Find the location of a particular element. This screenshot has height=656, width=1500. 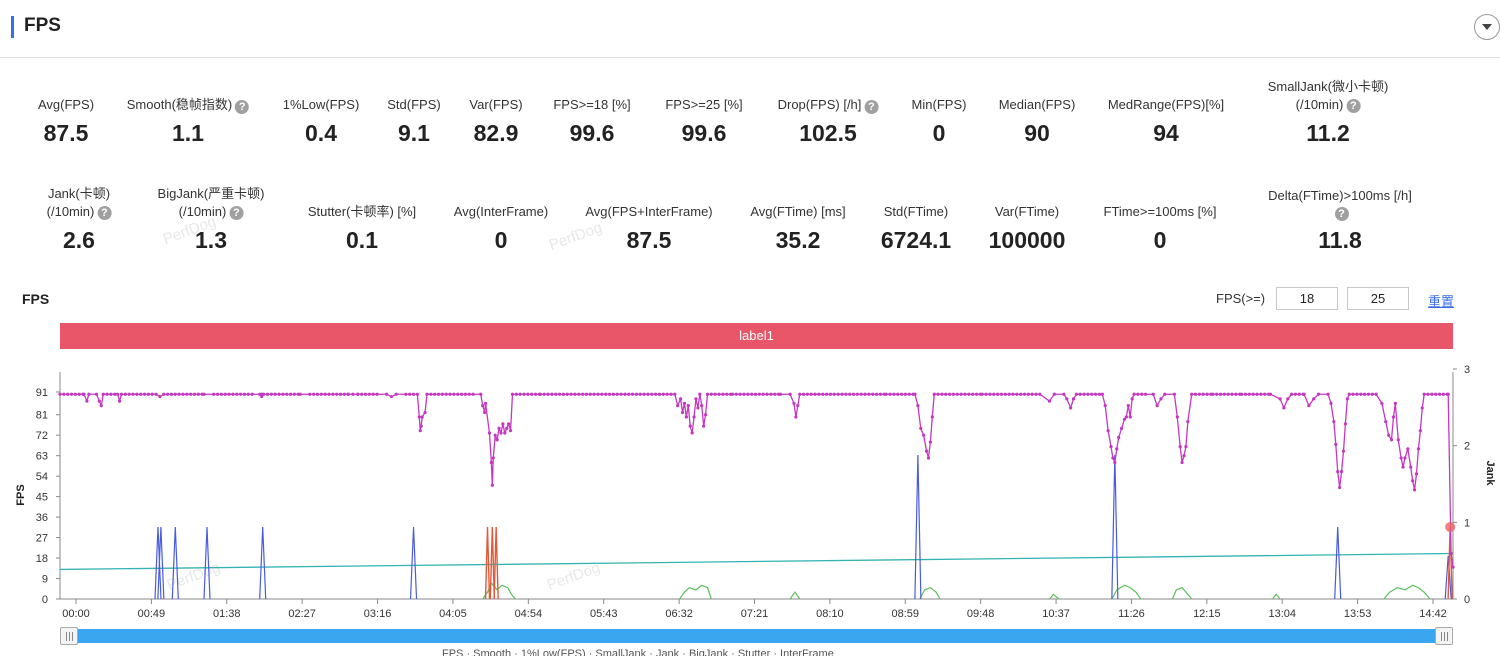

metric-label-text: 1%Low(FPS) is located at coordinates (321, 104).